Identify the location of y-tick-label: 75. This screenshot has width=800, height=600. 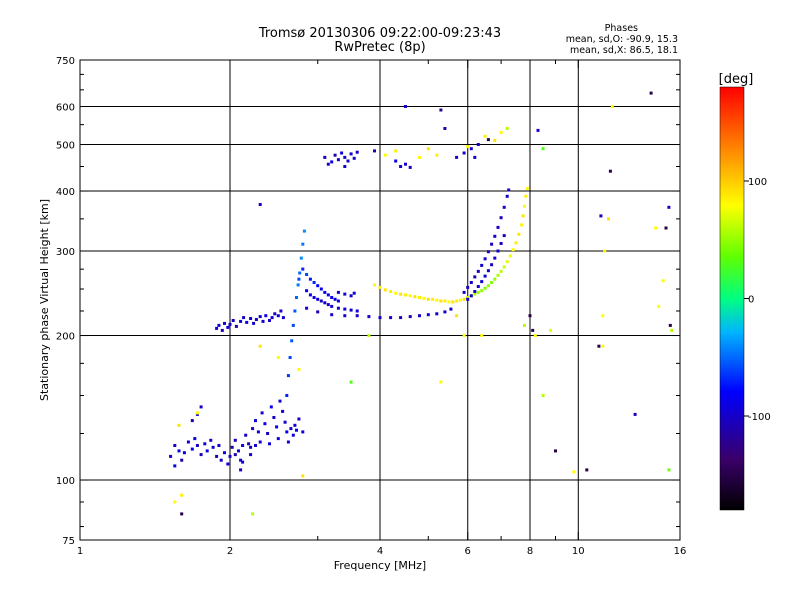
(68, 541).